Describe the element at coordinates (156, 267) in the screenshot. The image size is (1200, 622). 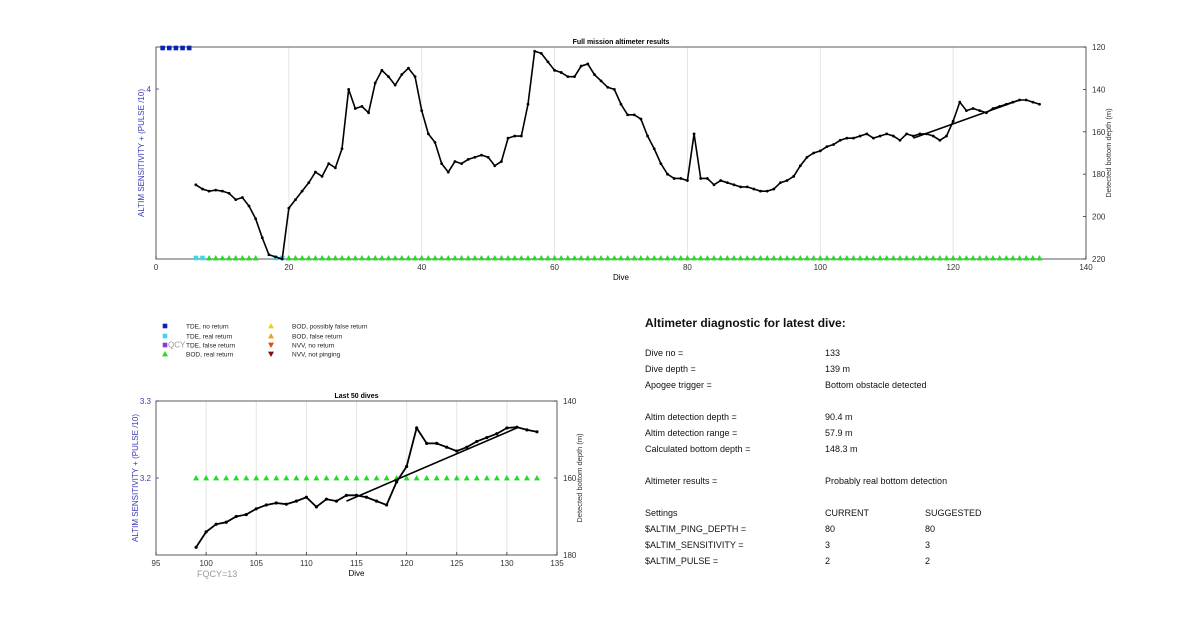
I see `x-tick-label: 0` at that location.